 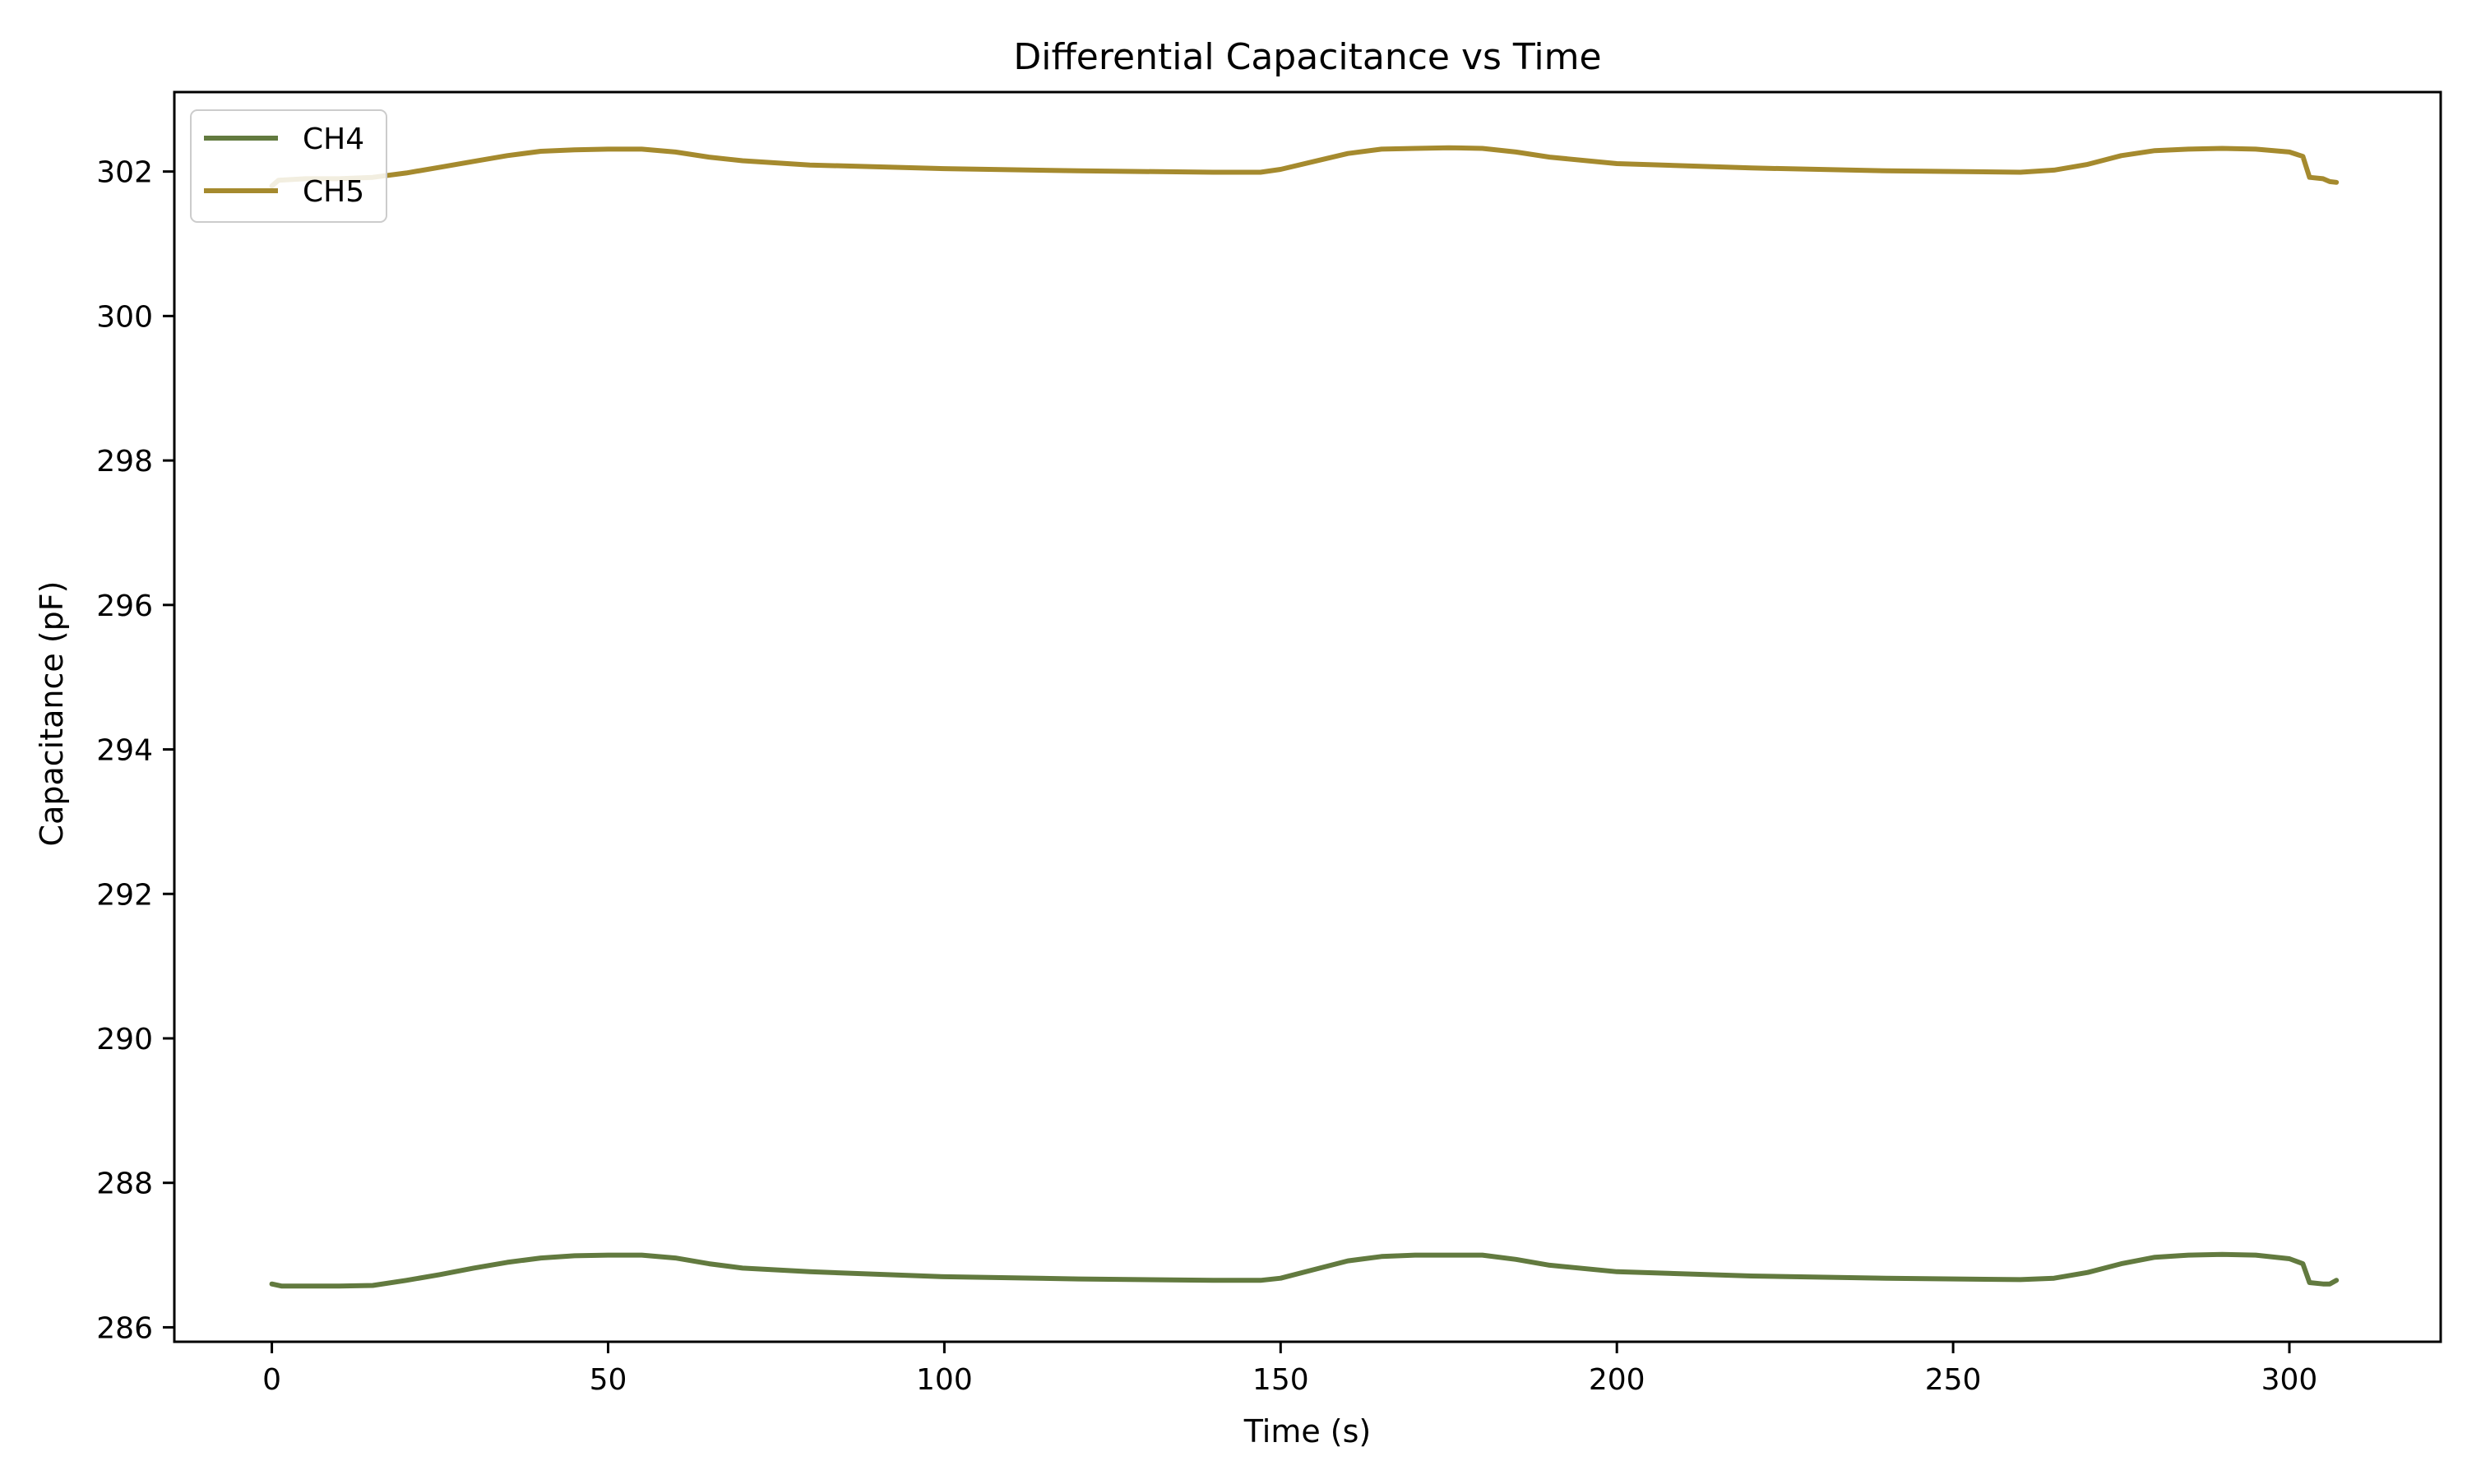 What do you see at coordinates (124, 317) in the screenshot?
I see `y-tick-label: 300` at bounding box center [124, 317].